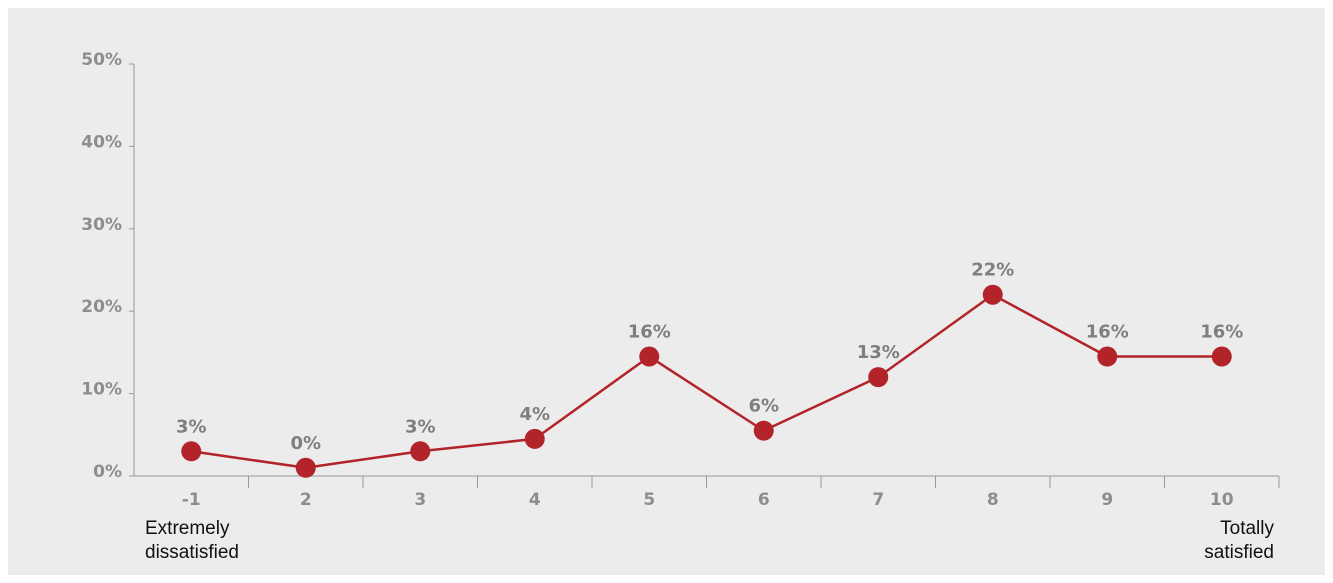  Describe the element at coordinates (101, 225) in the screenshot. I see `y-tick-label: 30%` at that location.